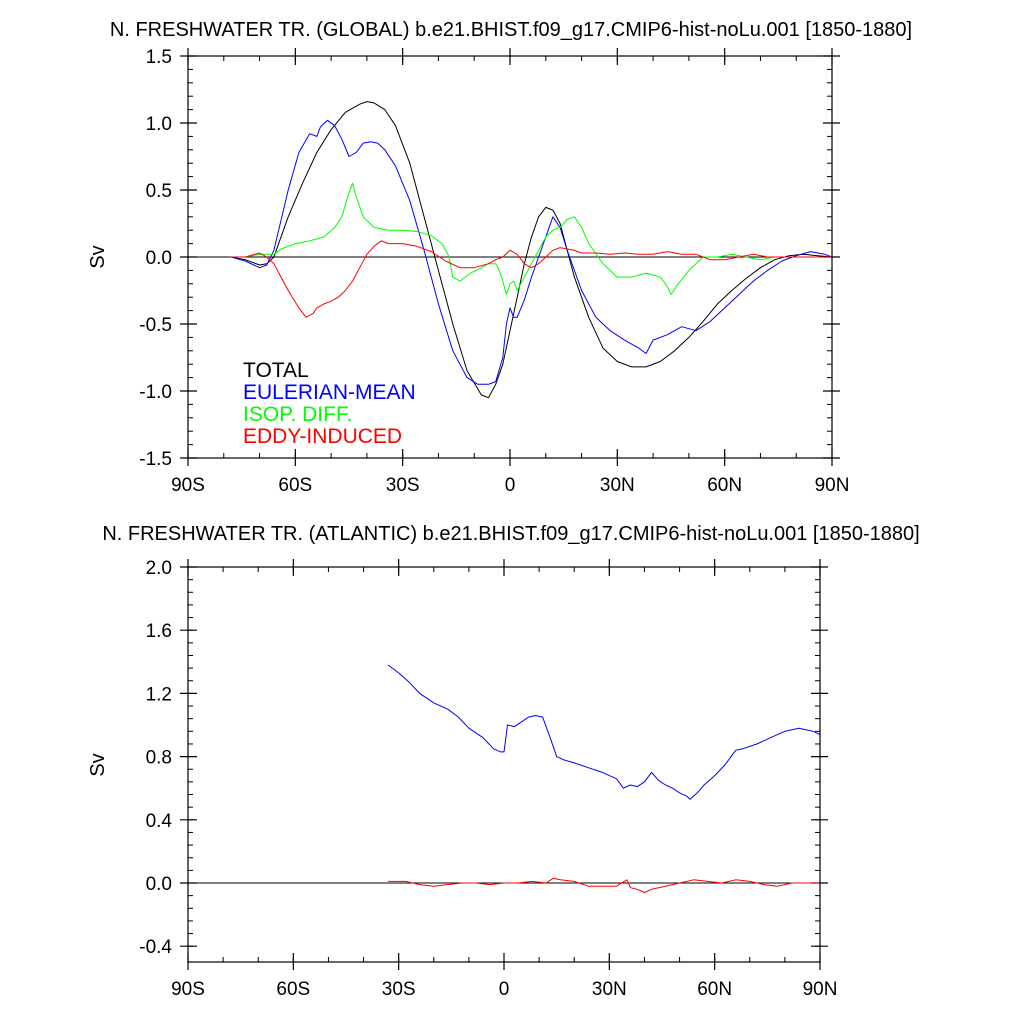 Image resolution: width=1024 pixels, height=1024 pixels. Describe the element at coordinates (617, 485) in the screenshot. I see `global-x-tick-label: 30N` at that location.